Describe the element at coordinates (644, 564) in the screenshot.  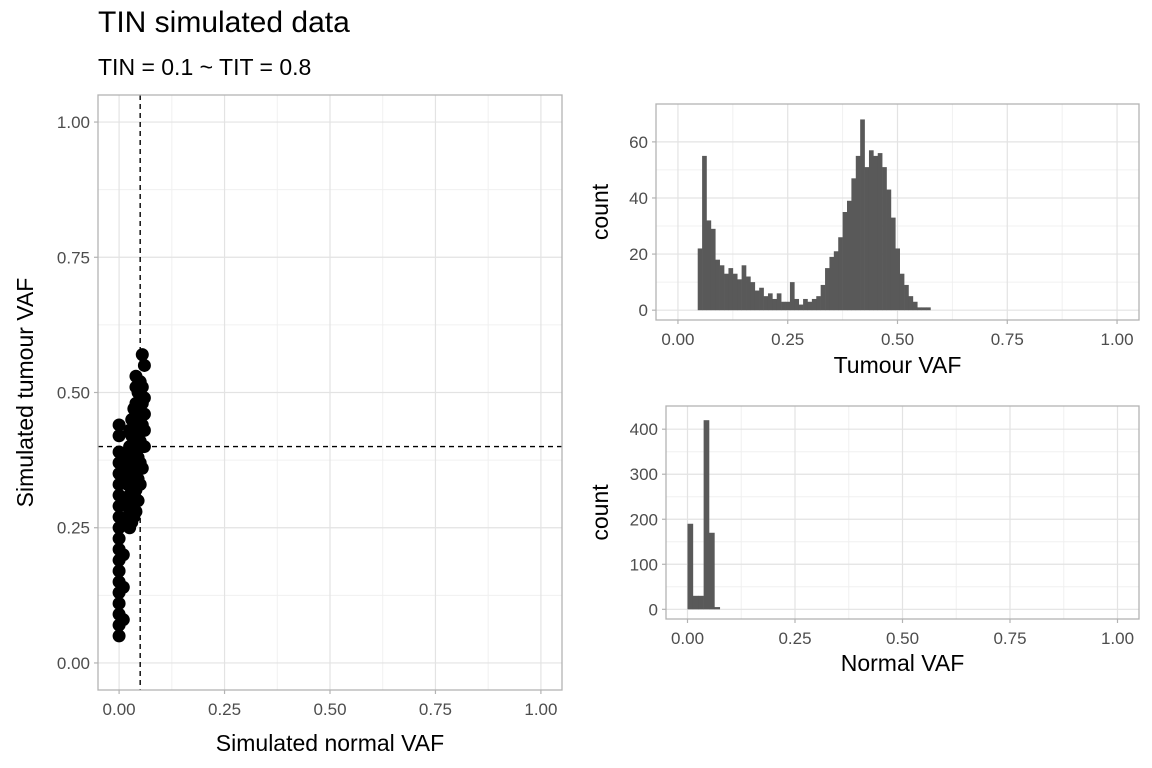
I see `y-tick-label: 100` at that location.